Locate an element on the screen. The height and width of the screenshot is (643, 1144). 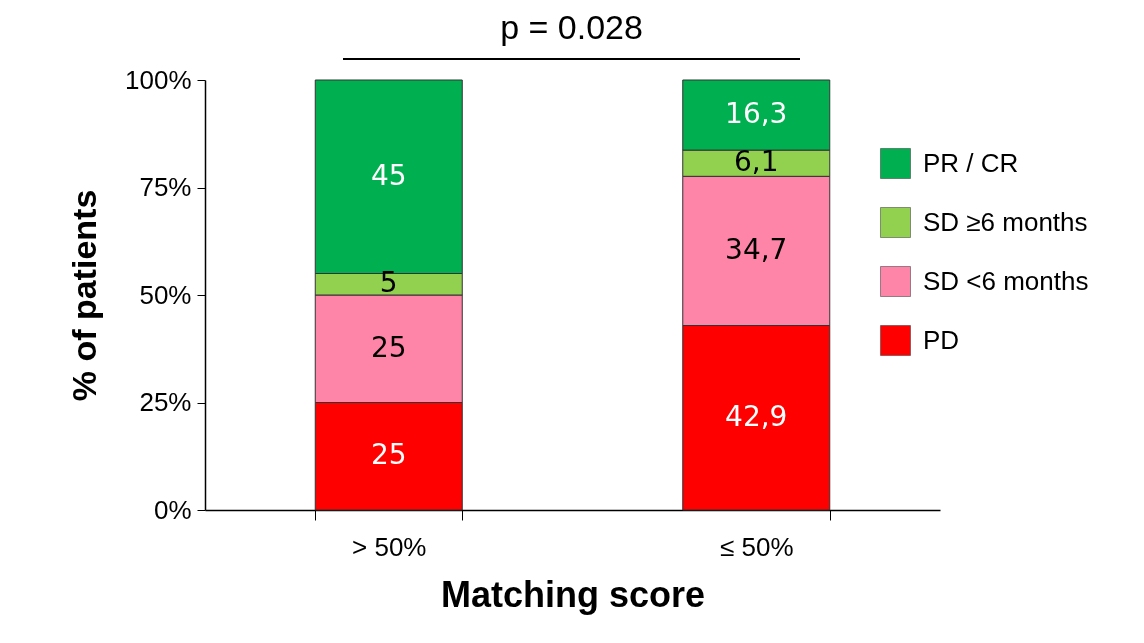
x-axis-title: Matching score is located at coordinates (573, 594).